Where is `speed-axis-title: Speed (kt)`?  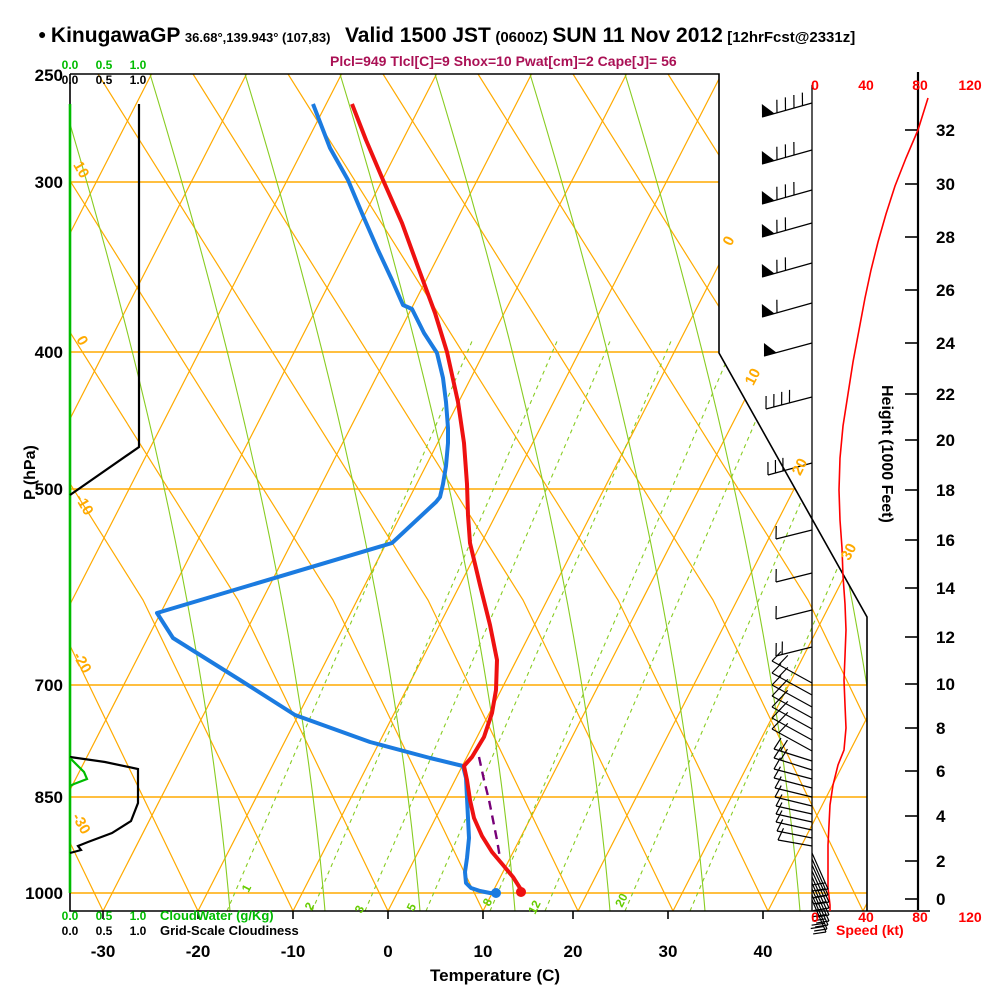 speed-axis-title: Speed (kt) is located at coordinates (870, 930).